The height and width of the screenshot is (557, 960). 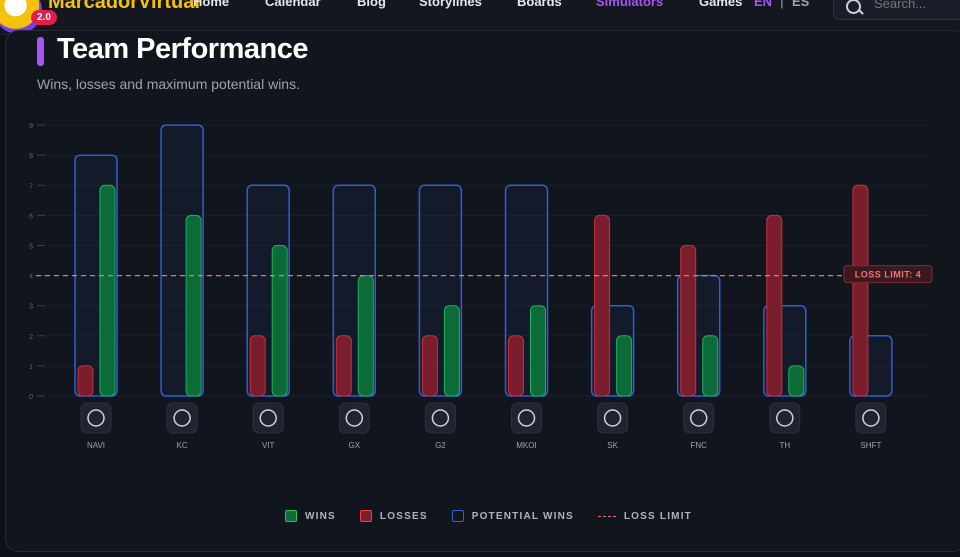 I want to click on th-logo-icon-glyph, so click(x=785, y=418).